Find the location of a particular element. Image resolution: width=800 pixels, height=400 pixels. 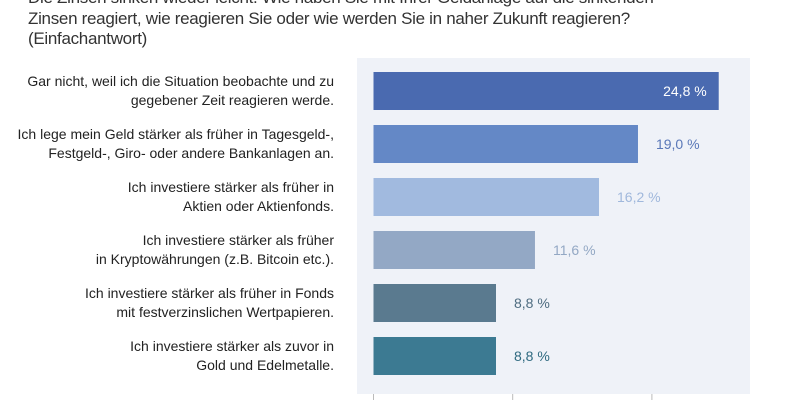

question-line: (Einfachantwort) is located at coordinates (87, 38).